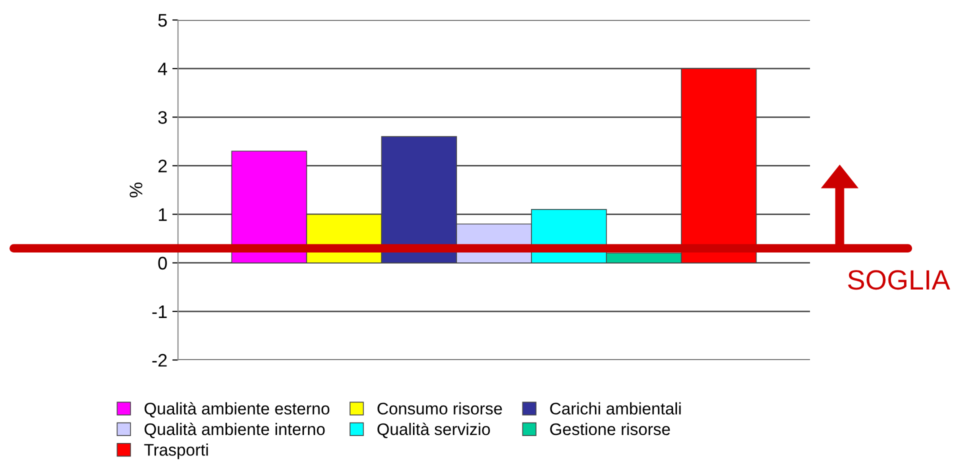  I want to click on y-tick-label: -1, so click(159, 312).